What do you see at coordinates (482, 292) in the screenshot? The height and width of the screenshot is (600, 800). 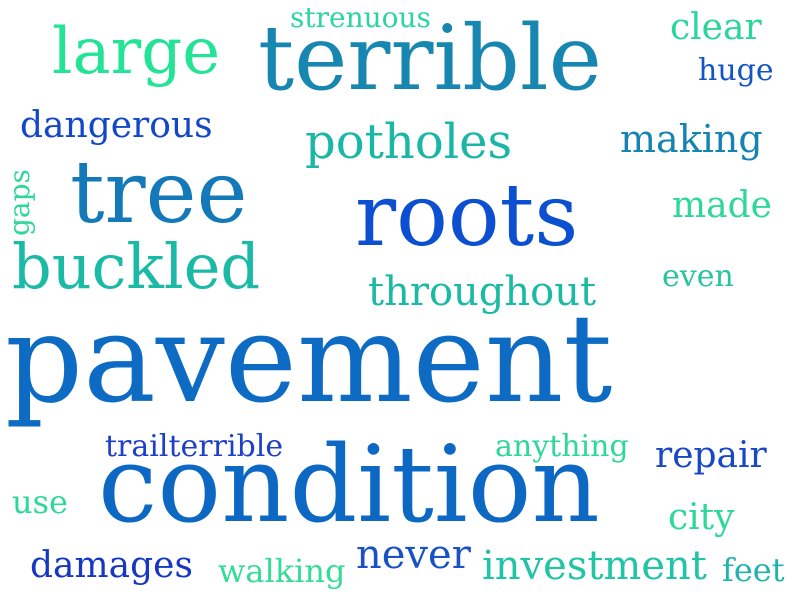 I see `word-throughout: throughout` at bounding box center [482, 292].